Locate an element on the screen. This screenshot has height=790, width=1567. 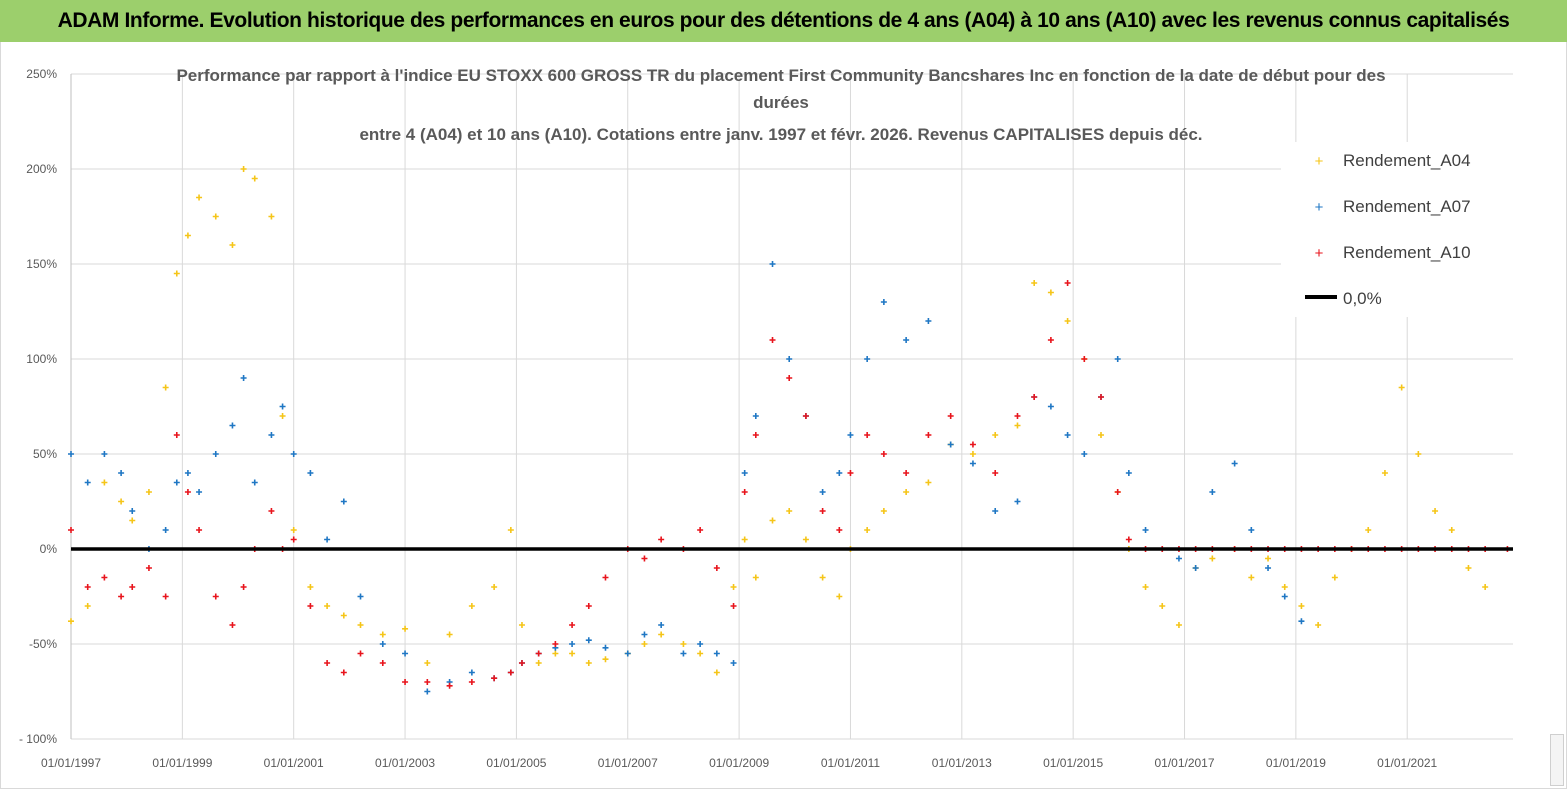
y-tick-label: 50% is located at coordinates (45, 454).